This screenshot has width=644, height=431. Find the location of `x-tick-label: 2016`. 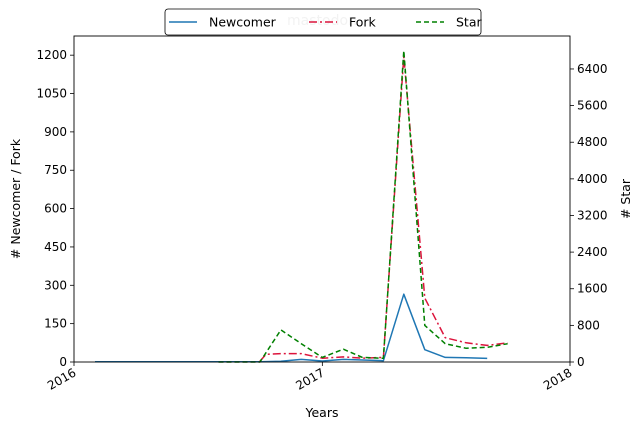

x-tick-label: 2016 is located at coordinates (61, 378).